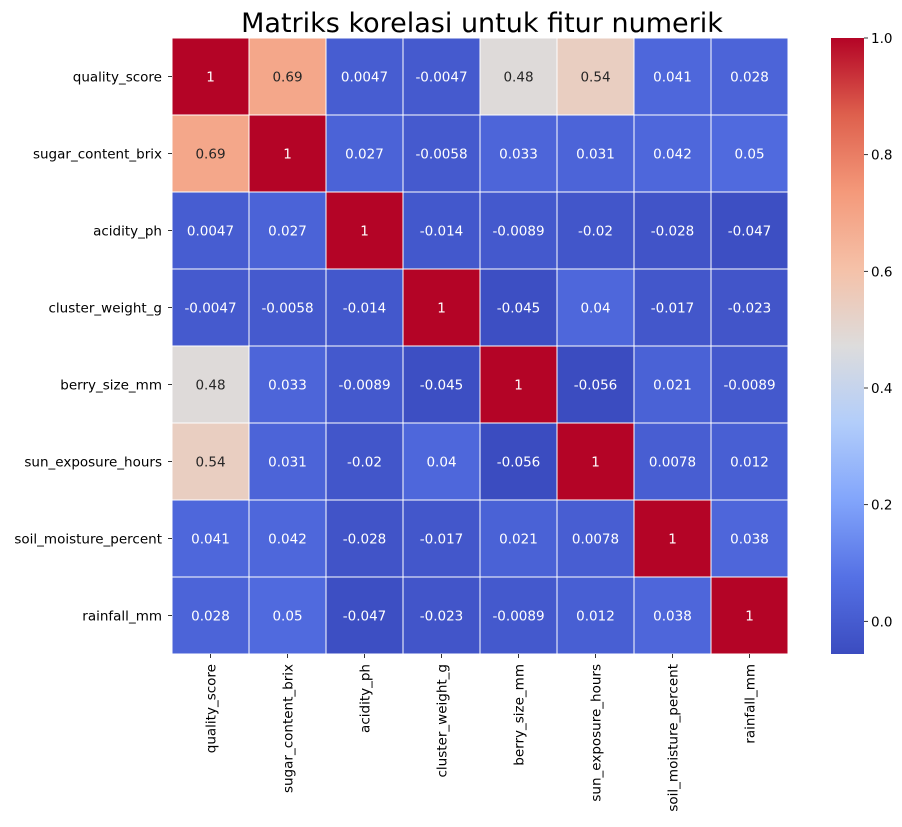  Describe the element at coordinates (97, 155) in the screenshot. I see `y-tick-label: sugar_content_brix` at that location.